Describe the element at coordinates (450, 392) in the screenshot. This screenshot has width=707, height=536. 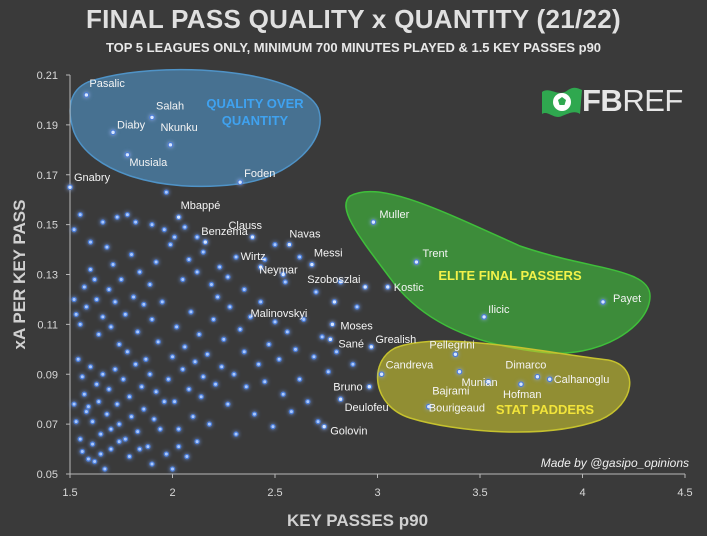
I see `point-label: Bajrami` at that location.